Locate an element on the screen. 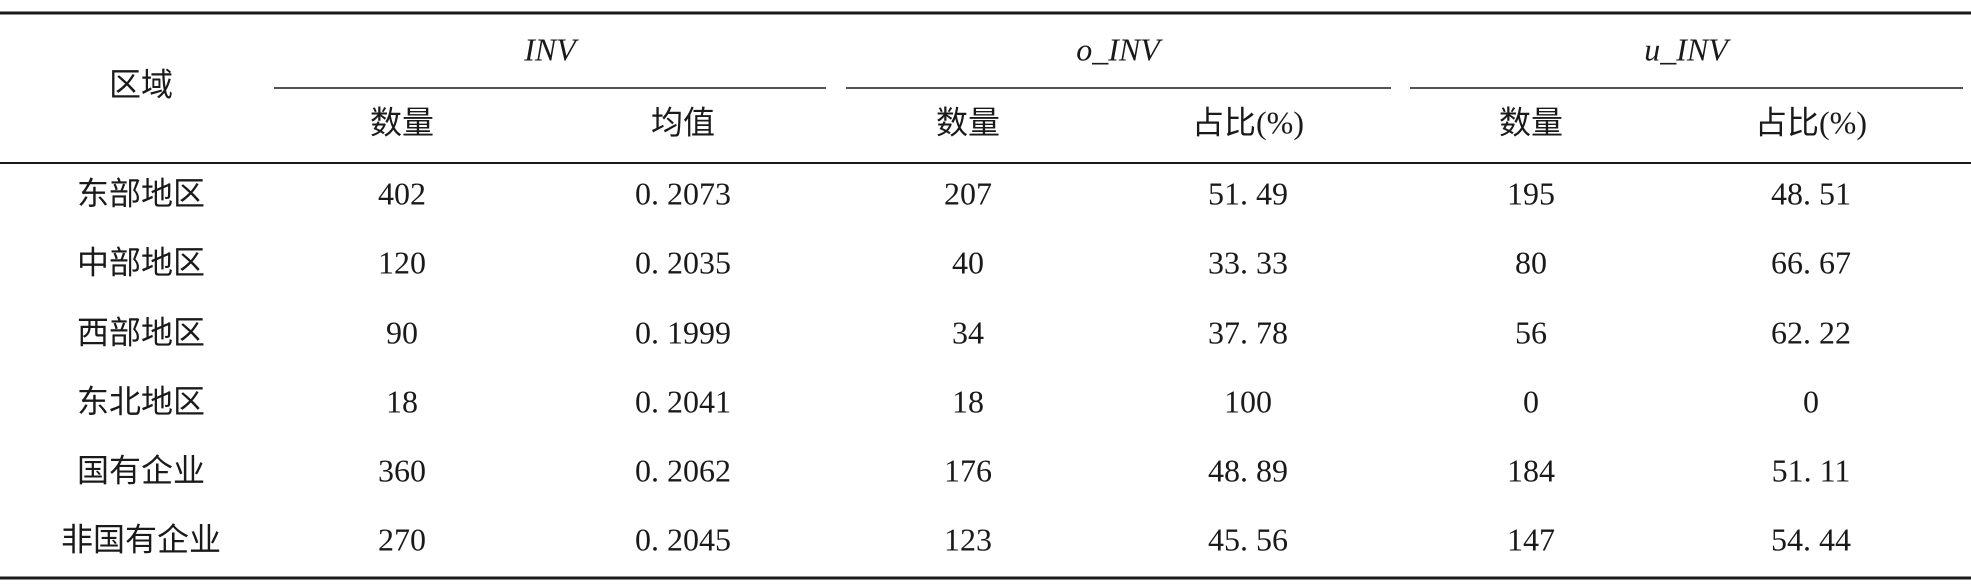 This screenshot has width=1971, height=584. cell: 40 is located at coordinates (968, 262).